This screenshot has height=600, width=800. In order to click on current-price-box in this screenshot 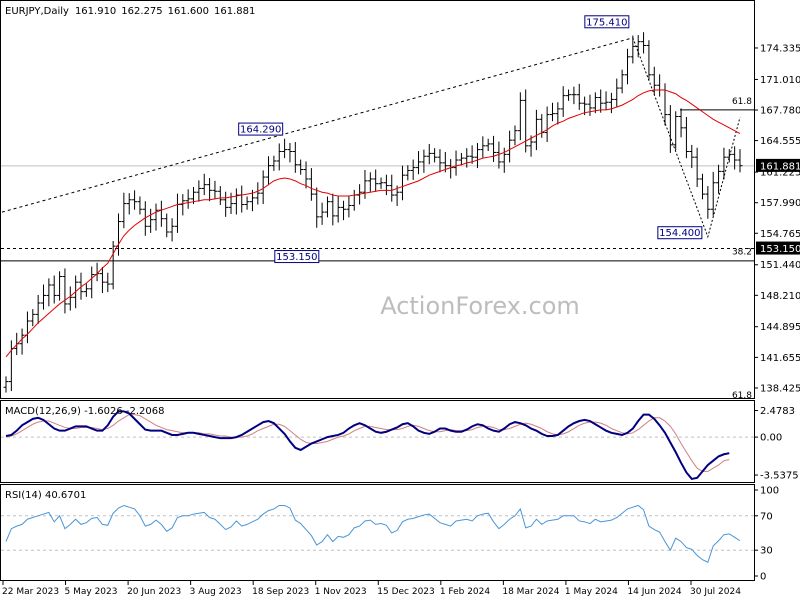, I will do `click(778, 165)`.